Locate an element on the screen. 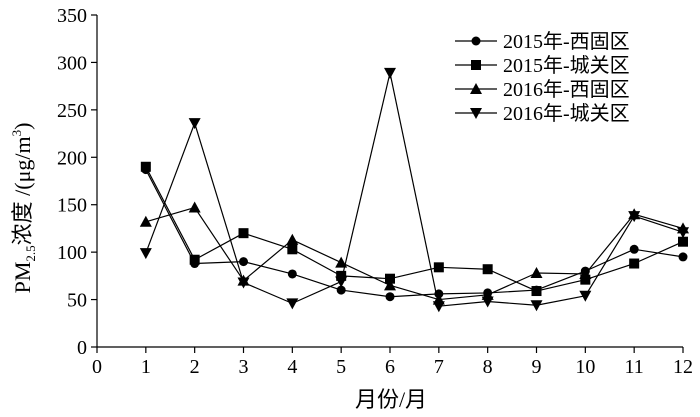 The image size is (700, 417). y-axis-title-superscript: 3 is located at coordinates (16, 133).